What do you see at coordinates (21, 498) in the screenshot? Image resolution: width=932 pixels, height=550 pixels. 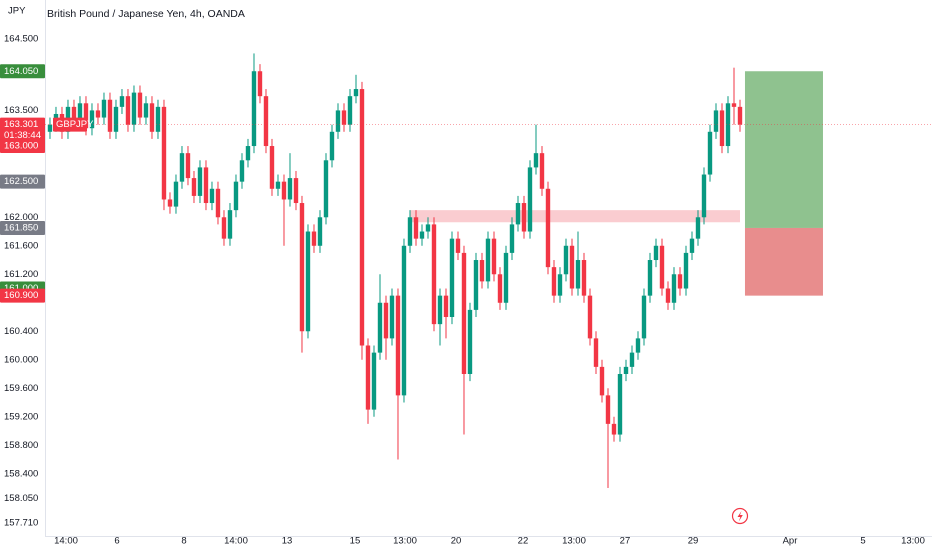 I see `y-tick-label: 158.050` at bounding box center [21, 498].